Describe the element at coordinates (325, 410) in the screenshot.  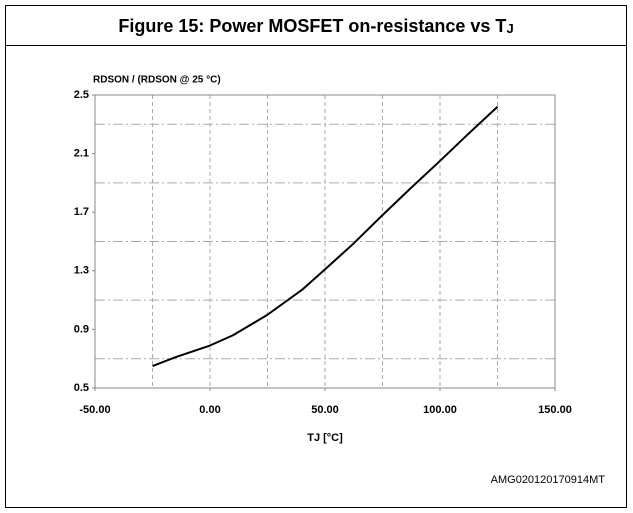
I see `x-tick-label: 50.00` at that location.